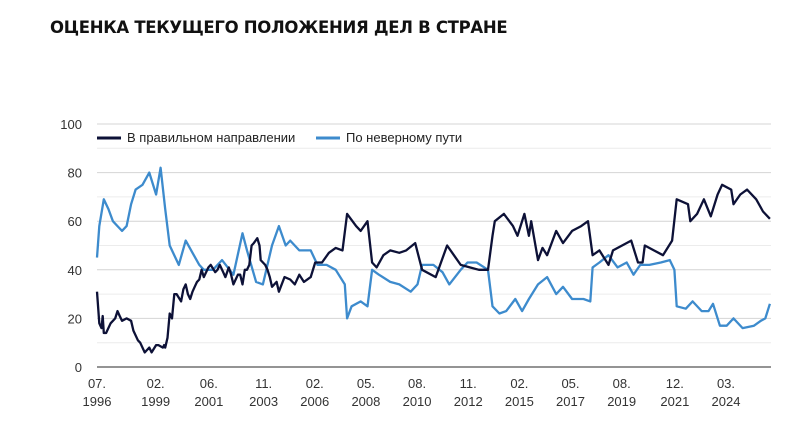 The image size is (800, 433). Describe the element at coordinates (97, 383) in the screenshot. I see `x-tick-label-month: 07.` at that location.